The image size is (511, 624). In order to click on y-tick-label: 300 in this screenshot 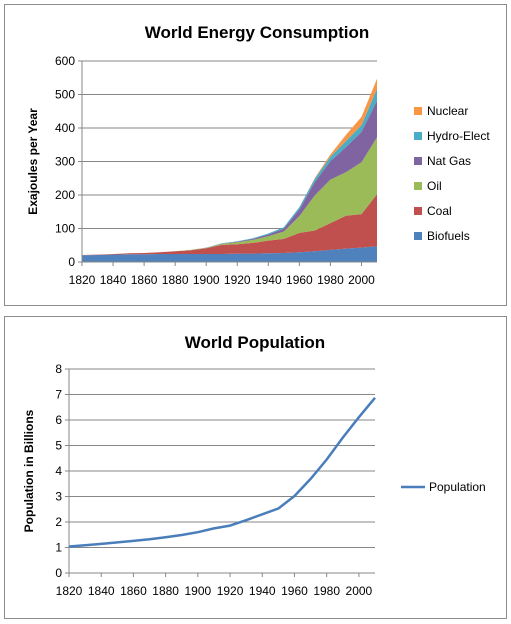, I will do `click(65, 162)`.